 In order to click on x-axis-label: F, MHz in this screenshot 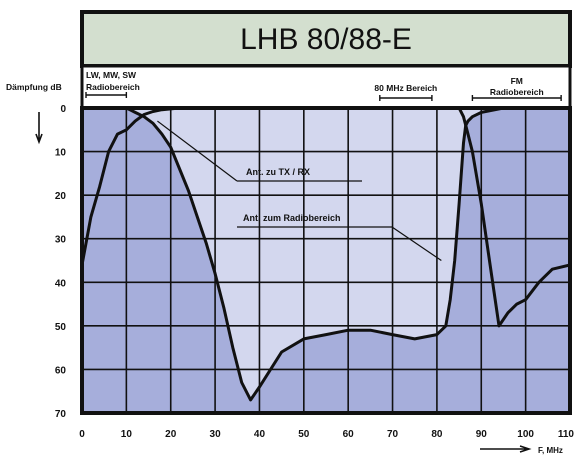, I will do `click(550, 450)`.